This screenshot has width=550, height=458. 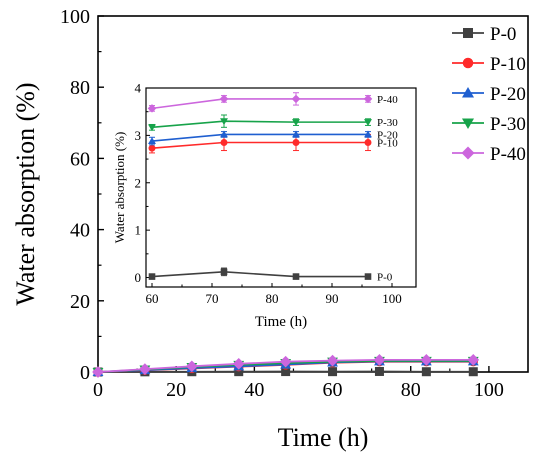 I want to click on legend-label-P-30: P-30, so click(x=508, y=124).